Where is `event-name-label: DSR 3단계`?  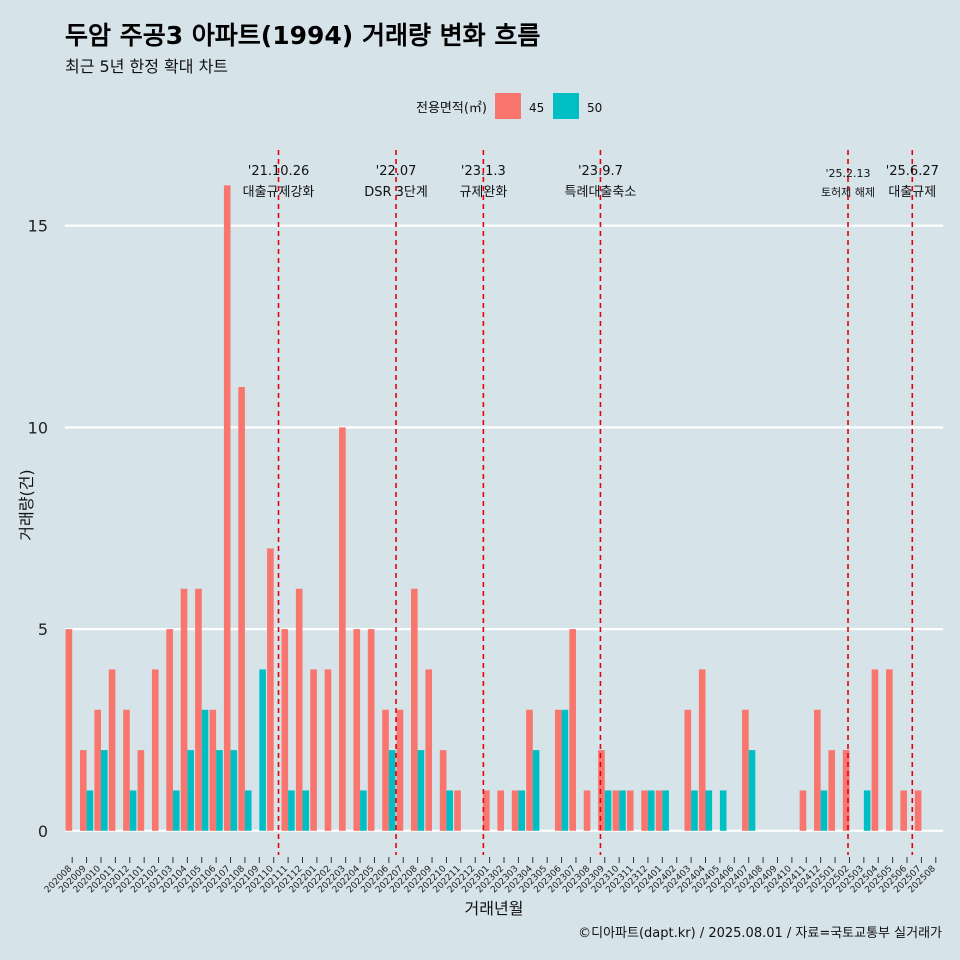 event-name-label: DSR 3단계 is located at coordinates (396, 192).